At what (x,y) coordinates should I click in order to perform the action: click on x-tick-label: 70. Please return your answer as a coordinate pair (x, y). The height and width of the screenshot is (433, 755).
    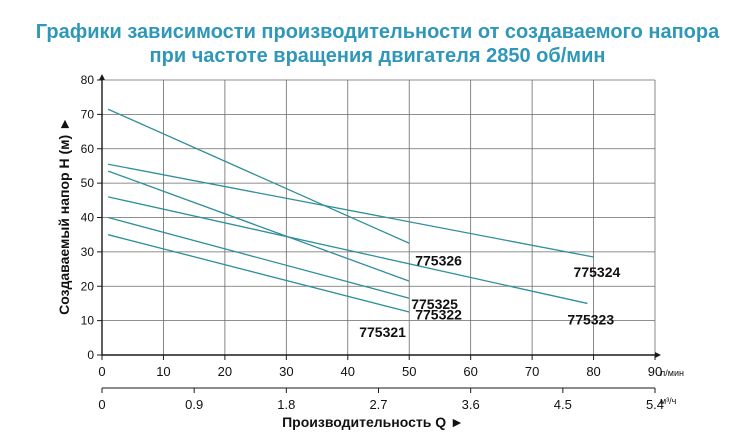
    Looking at the image, I should click on (532, 371).